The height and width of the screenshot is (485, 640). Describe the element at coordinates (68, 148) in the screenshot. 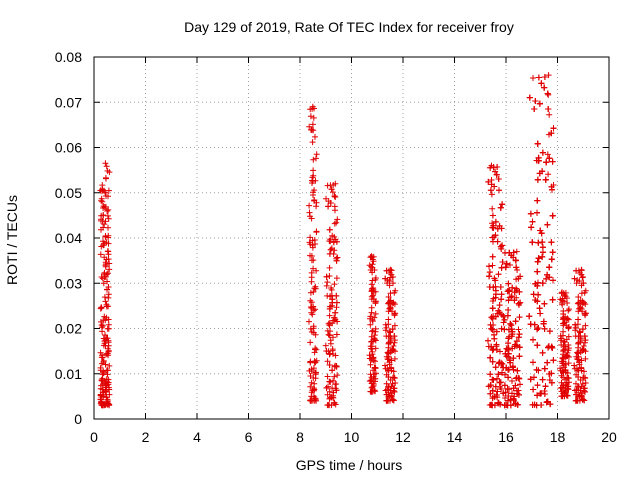

I see `y-tick-label: 0.06` at that location.